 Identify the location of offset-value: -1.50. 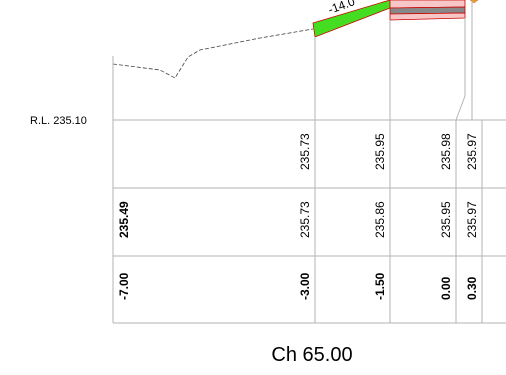
(380, 286).